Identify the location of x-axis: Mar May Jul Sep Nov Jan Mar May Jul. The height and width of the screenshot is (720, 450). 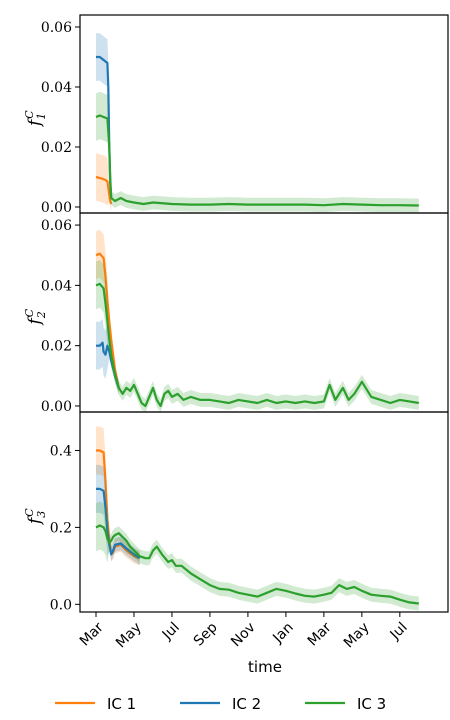
(244, 635).